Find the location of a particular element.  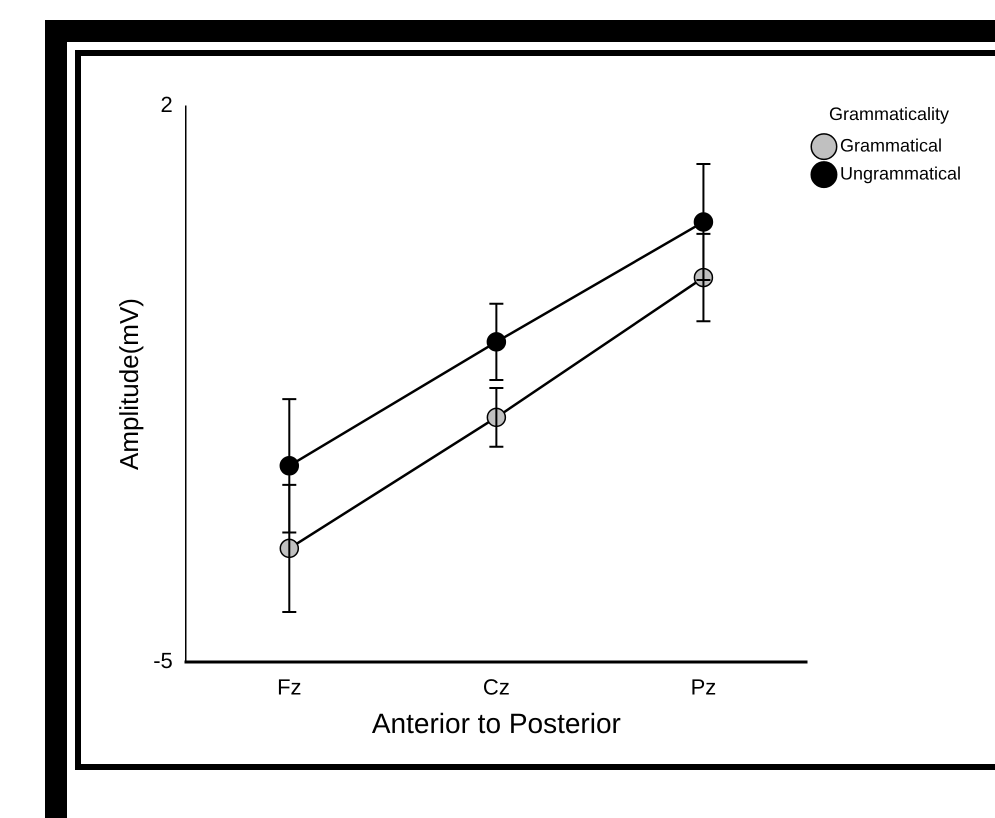

y-tick-label: -5 is located at coordinates (163, 661).